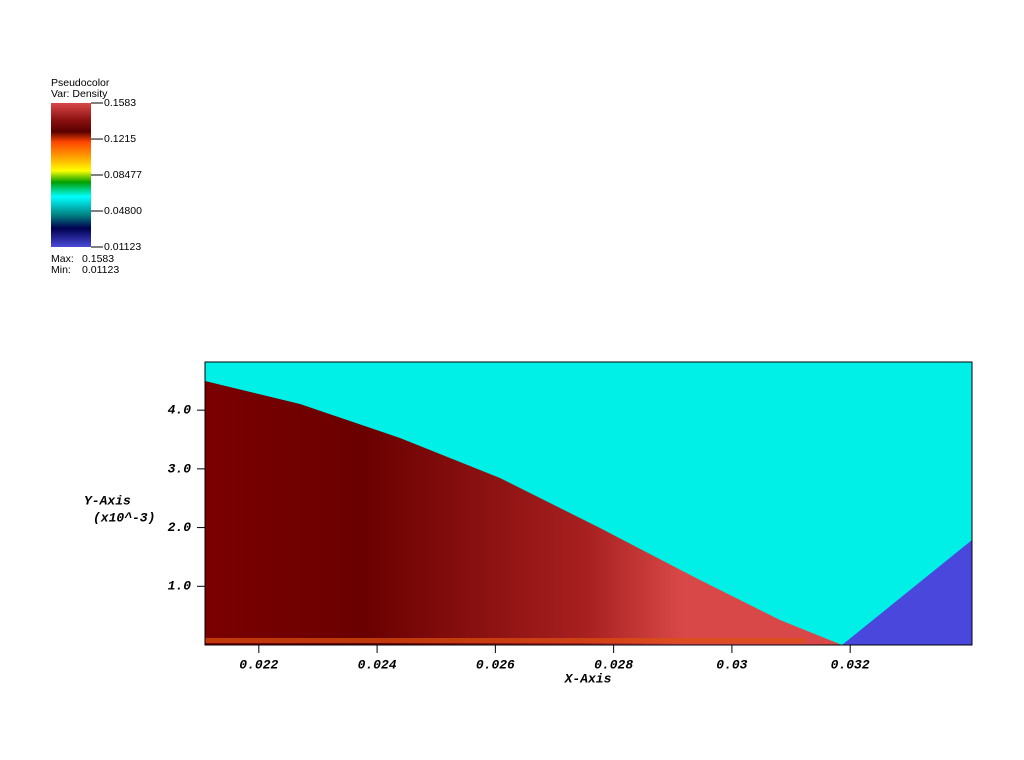  Describe the element at coordinates (62, 259) in the screenshot. I see `max-label: Max:` at that location.